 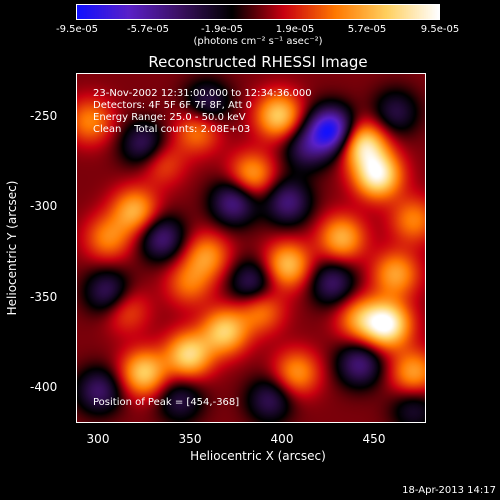 I want to click on colorbar-tick: 5.7e-05, so click(x=367, y=29).